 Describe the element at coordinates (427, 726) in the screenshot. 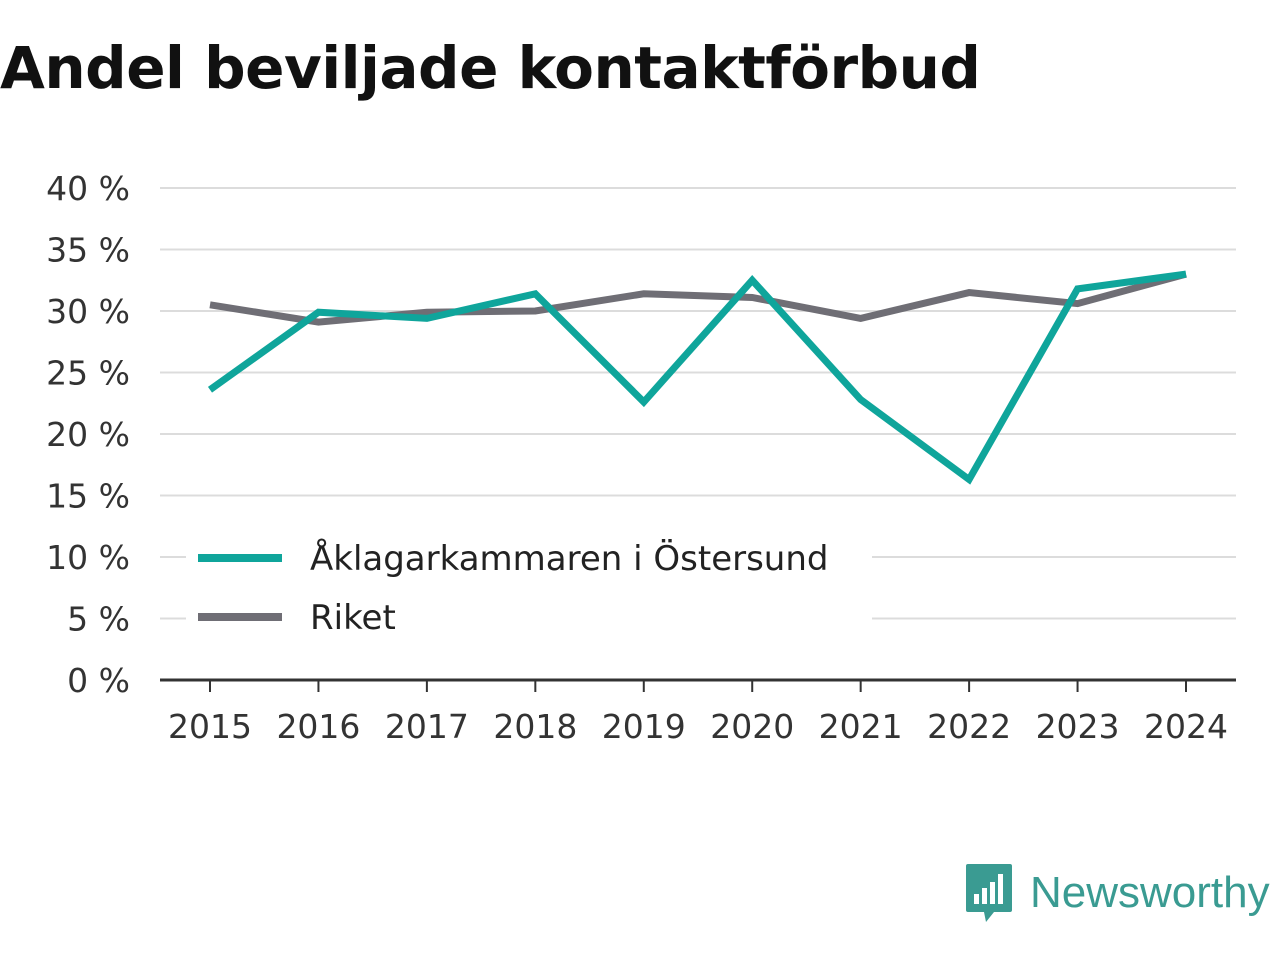

I see `x-tick-label: 2017` at that location.